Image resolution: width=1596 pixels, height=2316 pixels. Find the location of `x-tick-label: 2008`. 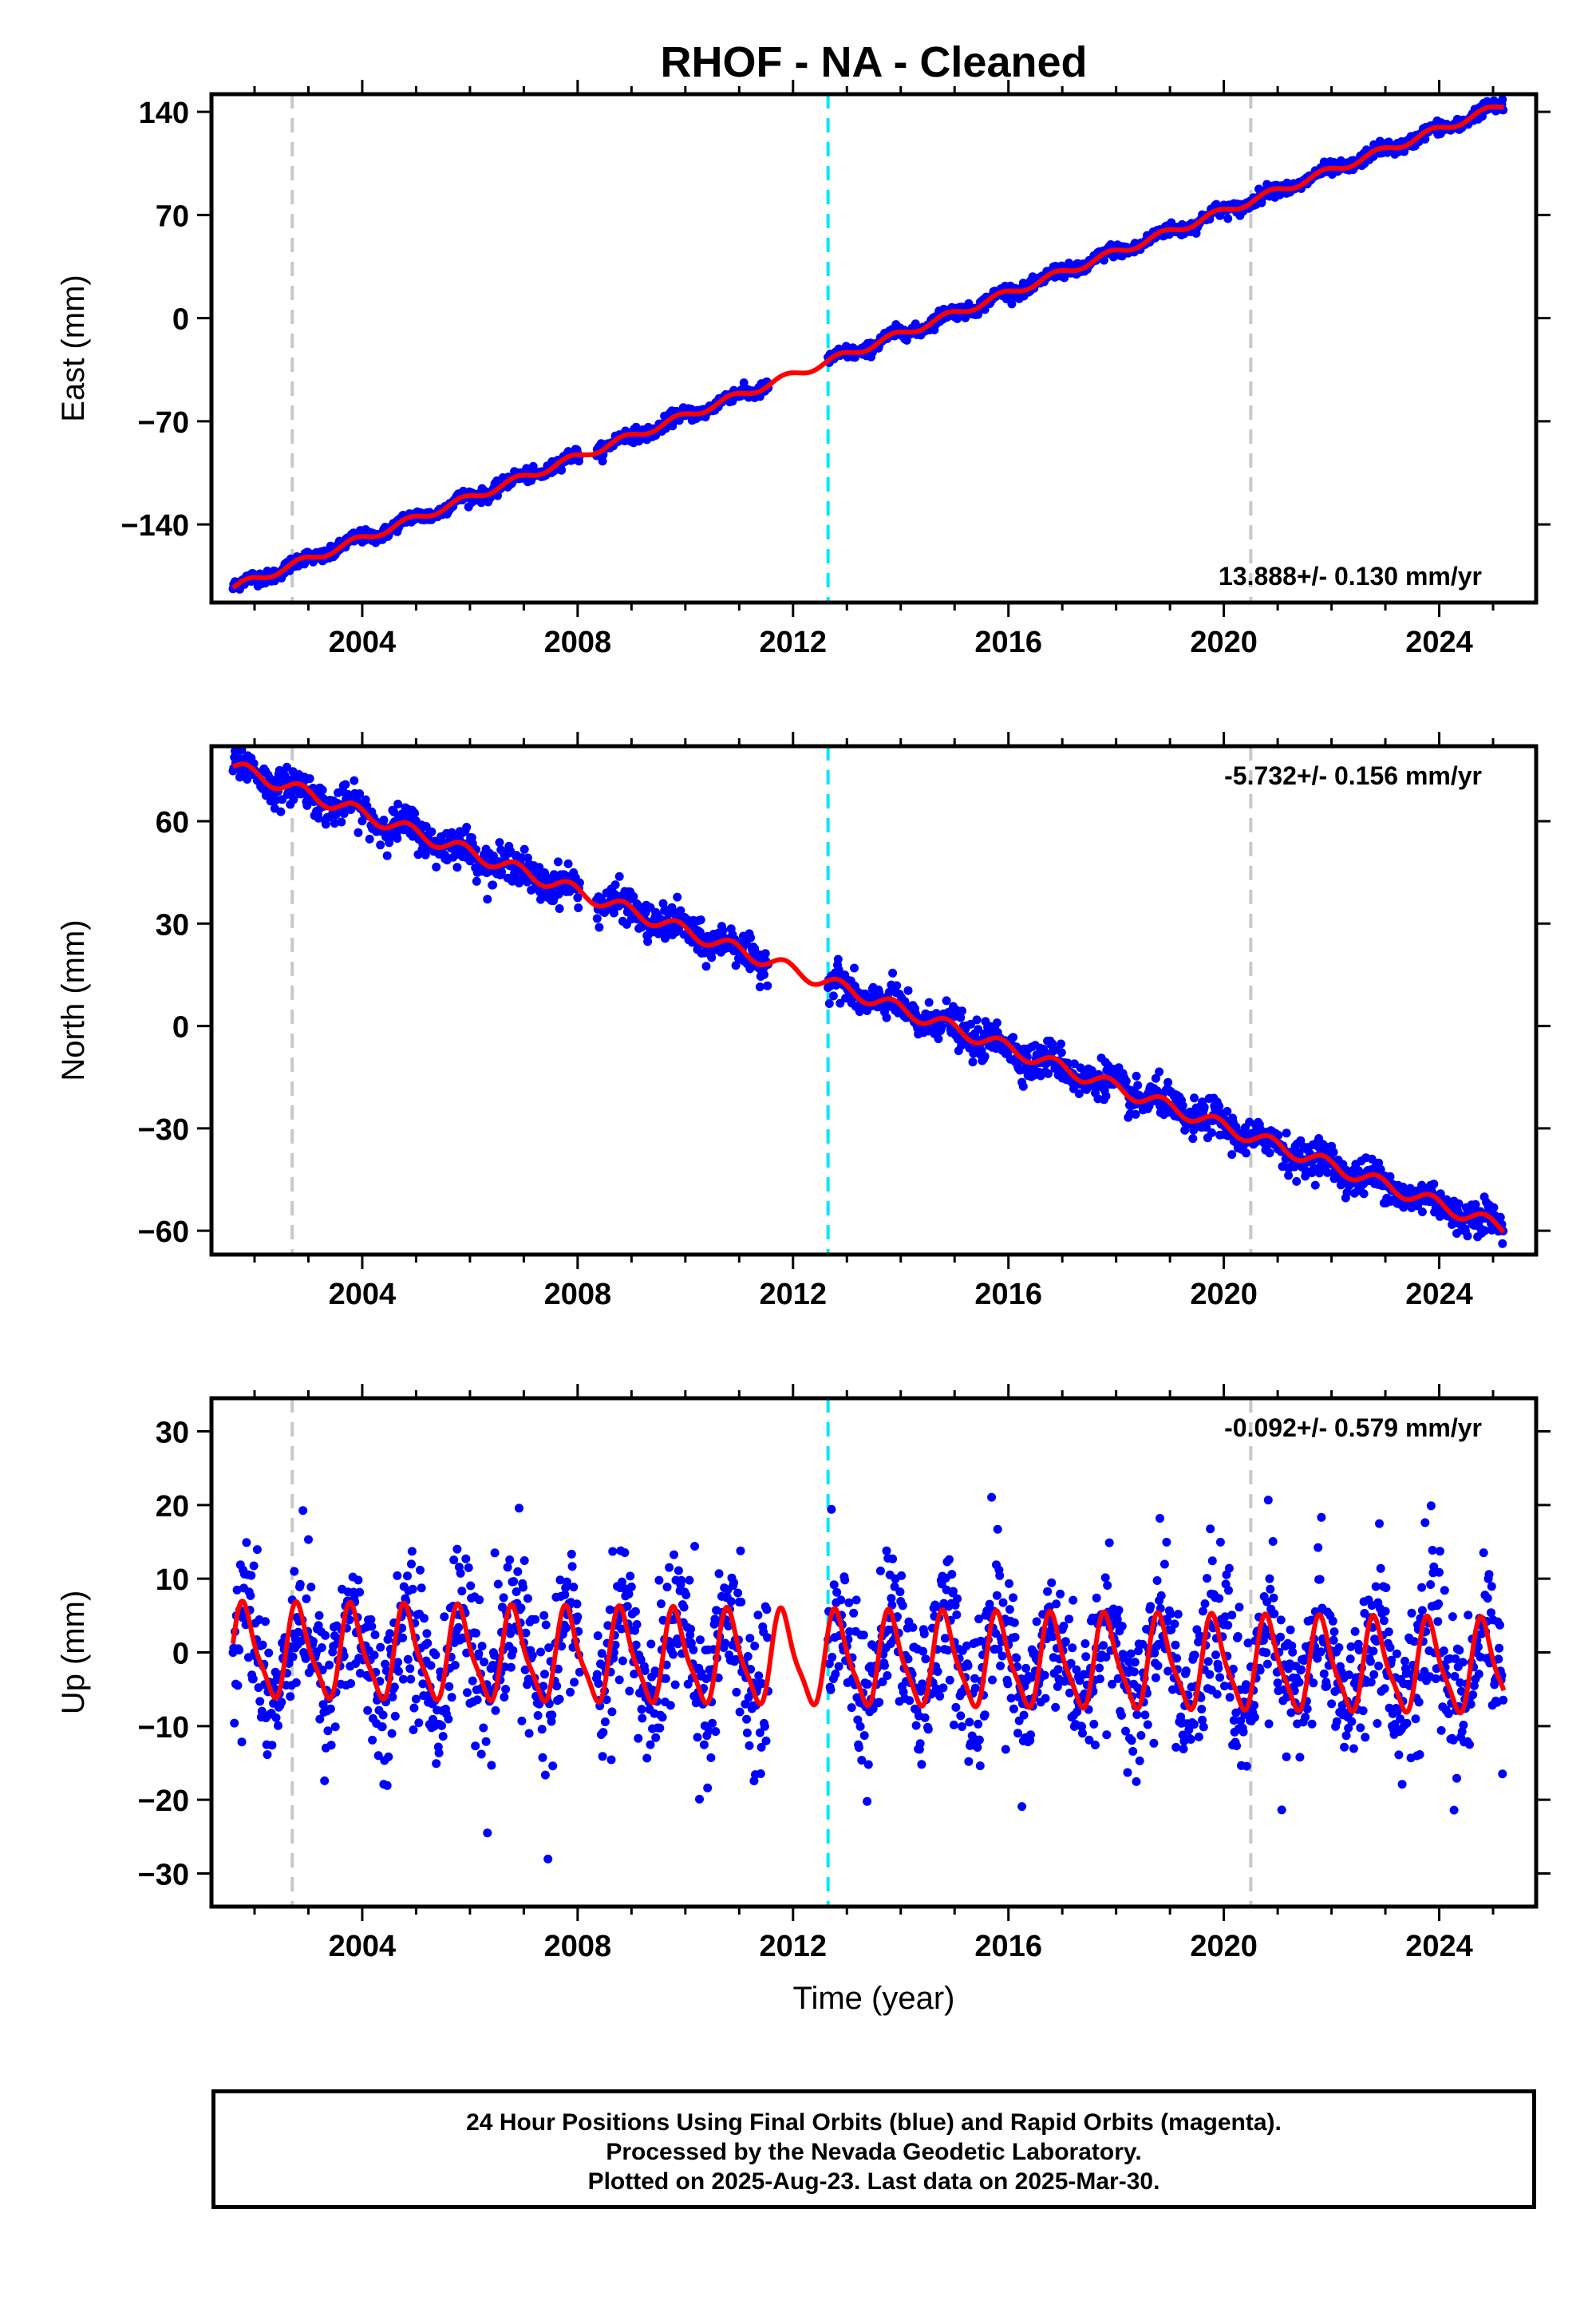

x-tick-label: 2008 is located at coordinates (578, 1294).